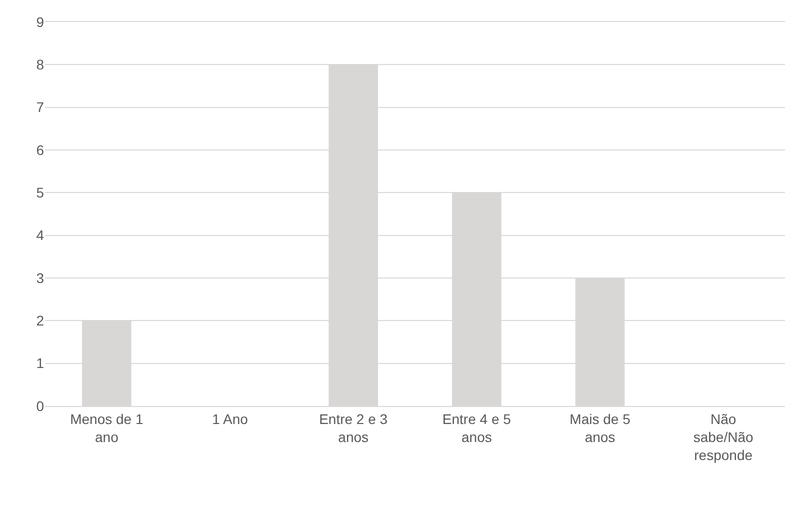 This screenshot has width=803, height=506. What do you see at coordinates (230, 418) in the screenshot?
I see `x-tick-label: 1 Ano` at bounding box center [230, 418].